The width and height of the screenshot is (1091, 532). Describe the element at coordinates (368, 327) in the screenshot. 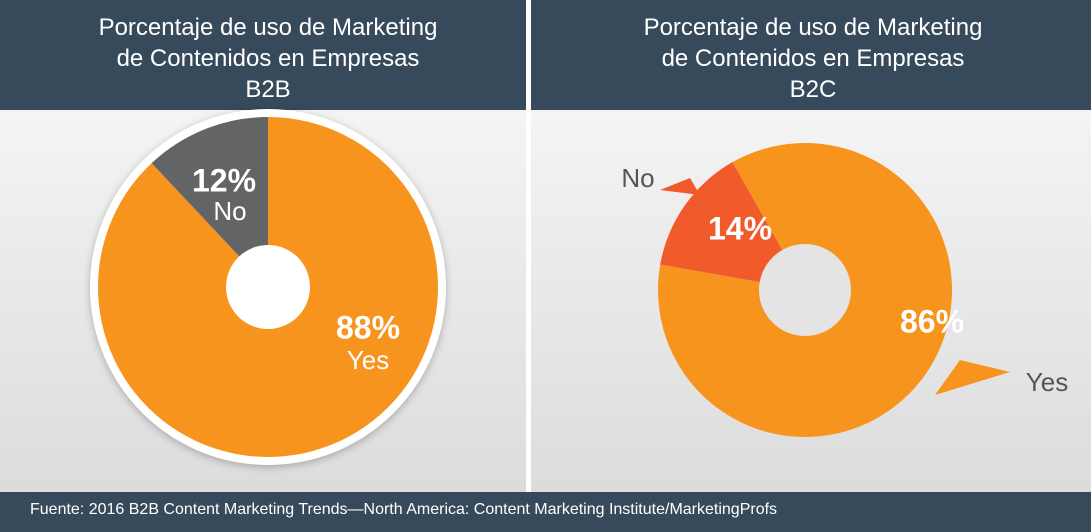

I see `value-label: 88%` at that location.